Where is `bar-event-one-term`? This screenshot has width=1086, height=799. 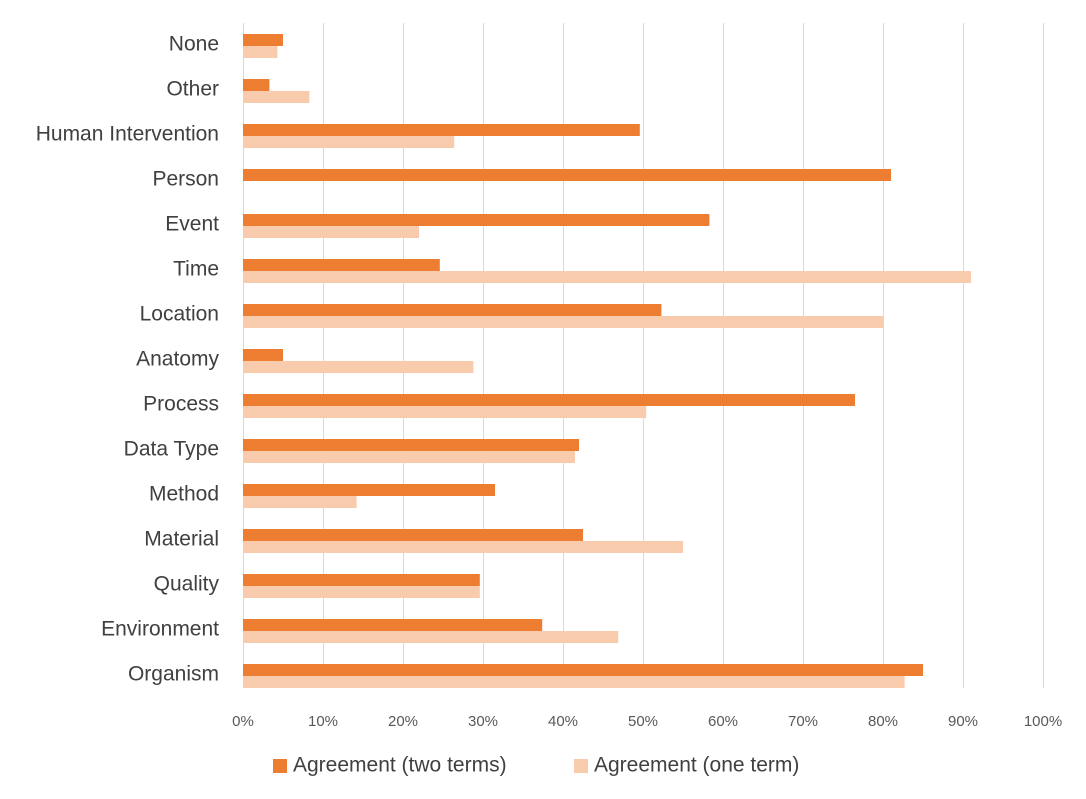
bar-event-one-term is located at coordinates (331, 232).